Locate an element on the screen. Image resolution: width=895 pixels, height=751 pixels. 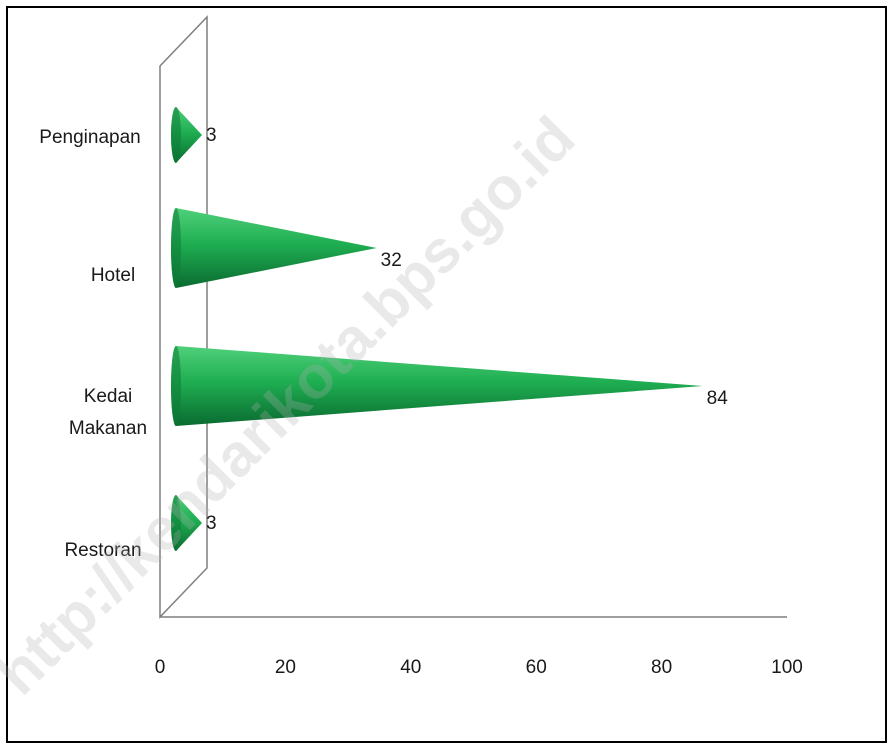
category-label: Restoran is located at coordinates (102, 550).